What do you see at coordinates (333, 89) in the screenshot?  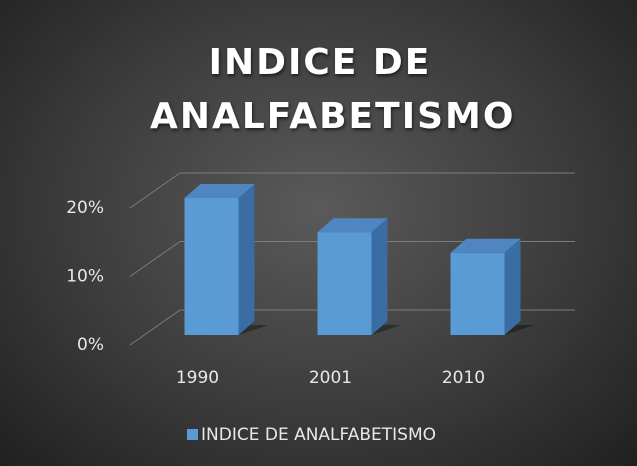 I see `chart-title: INDICE DE ANALFABETISMO` at bounding box center [333, 89].